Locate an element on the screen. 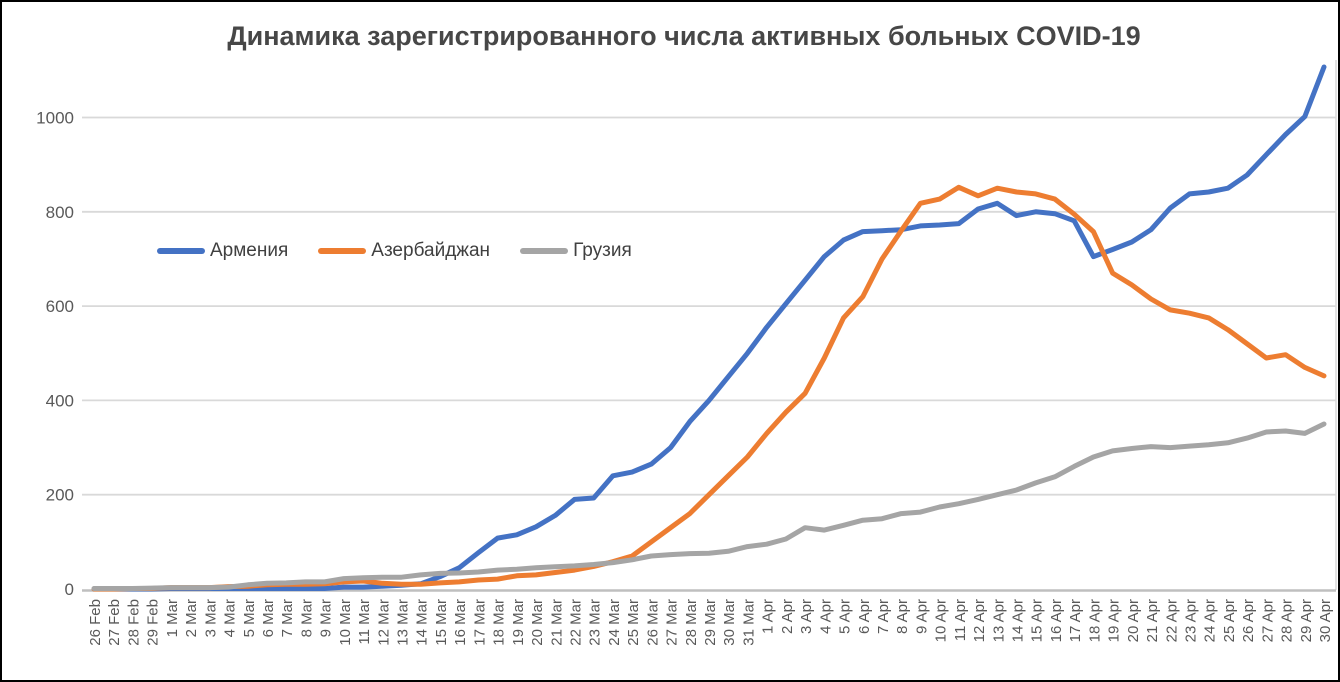  x-axis-label: 20 Apr is located at coordinates (1133, 620).